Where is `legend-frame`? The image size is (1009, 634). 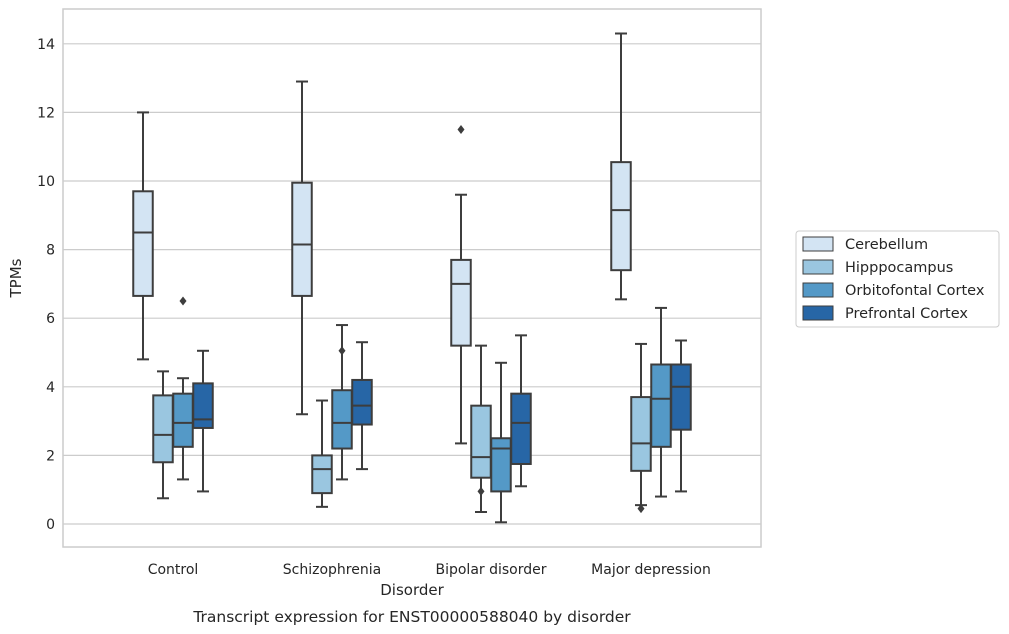
legend-frame is located at coordinates (897, 279).